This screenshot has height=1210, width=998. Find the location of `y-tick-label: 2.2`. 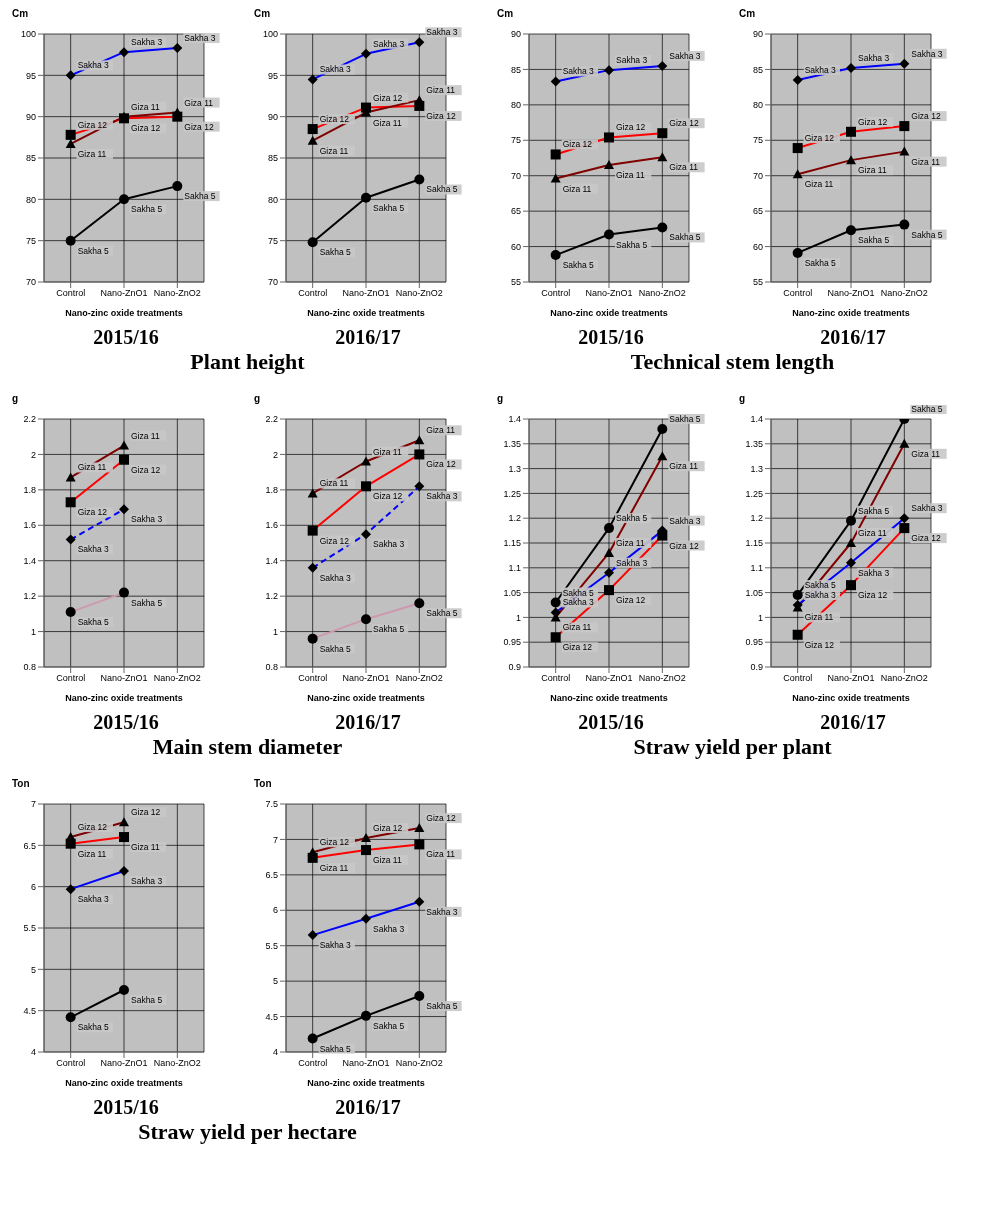

y-tick-label: 2.2 is located at coordinates (271, 419).